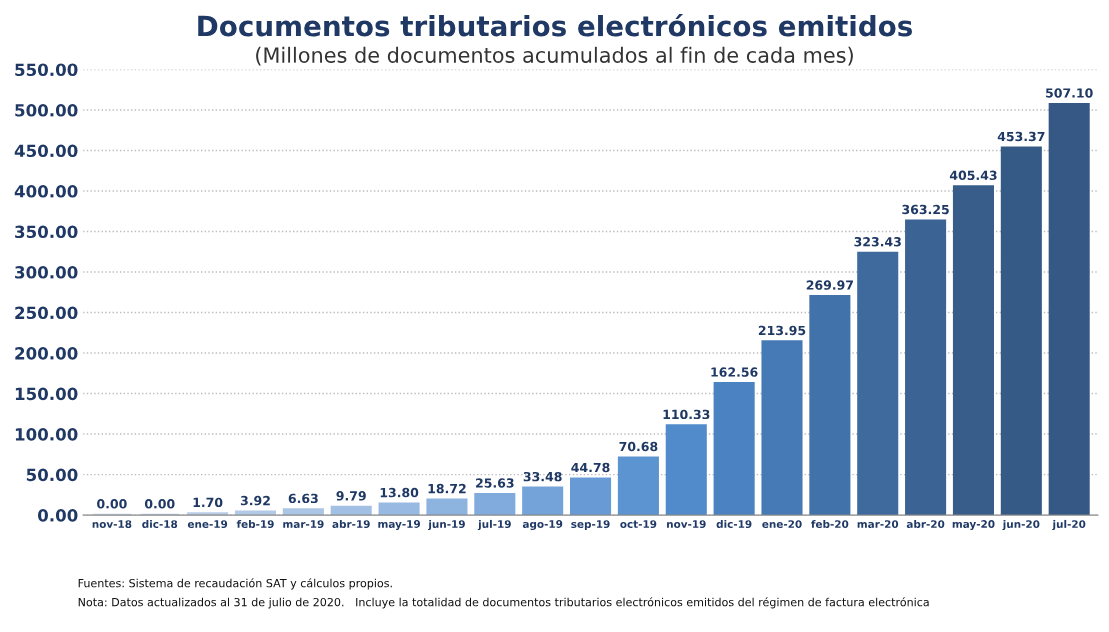  I want to click on data-label: 44.78, so click(590, 467).